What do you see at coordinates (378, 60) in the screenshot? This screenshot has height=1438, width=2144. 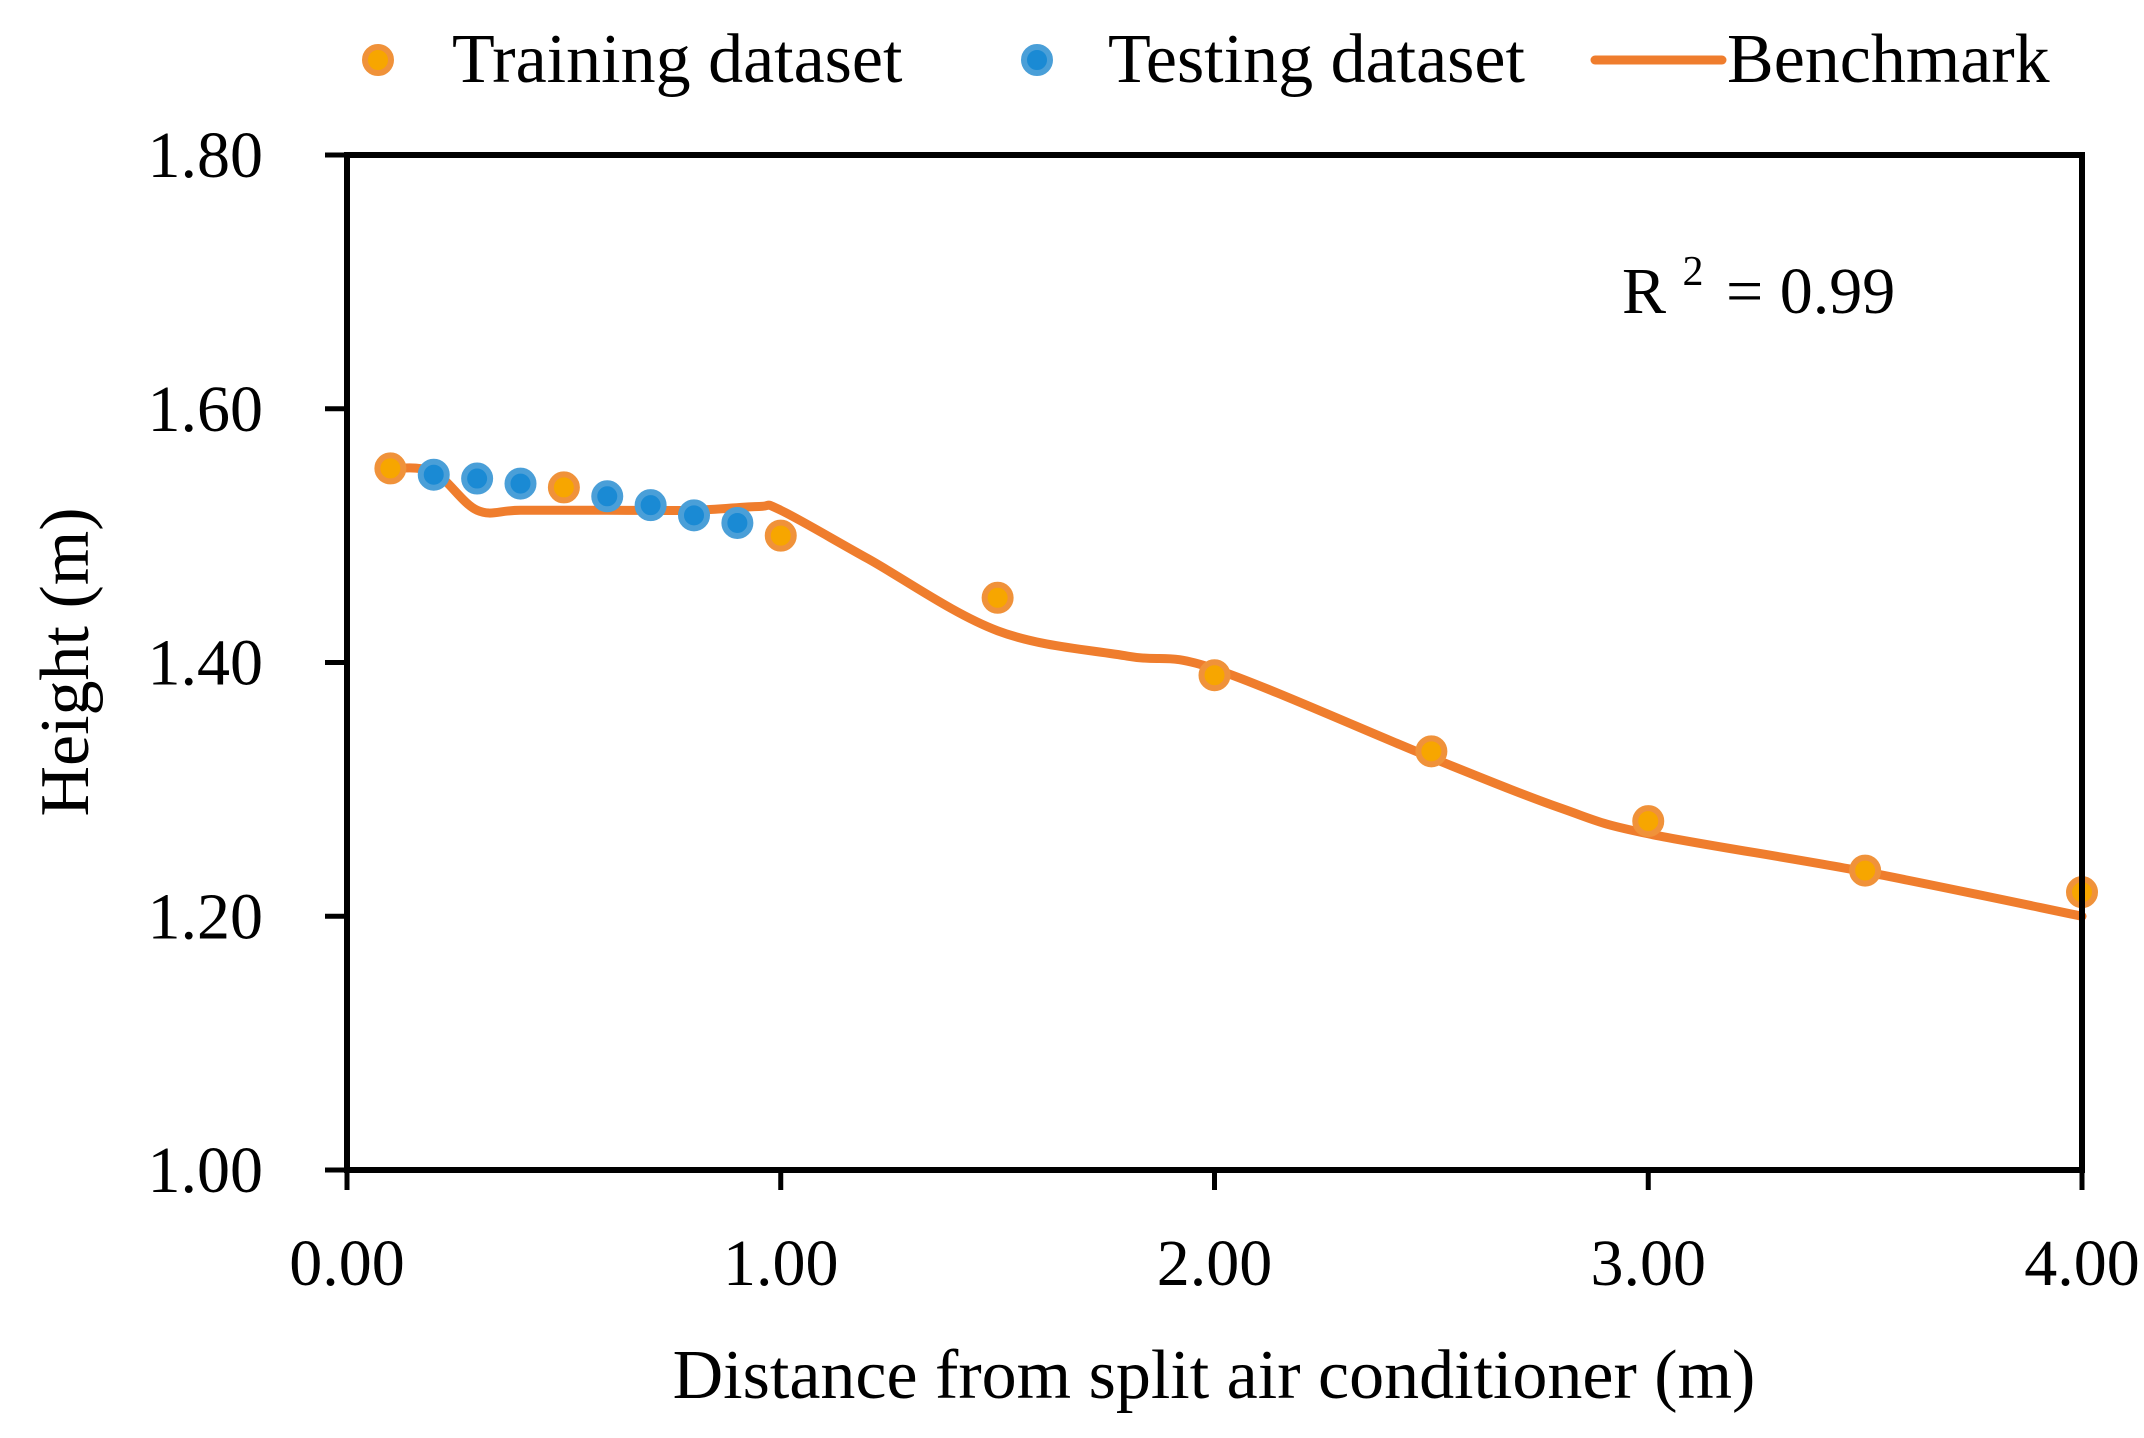 I see `legend-marker-training` at bounding box center [378, 60].